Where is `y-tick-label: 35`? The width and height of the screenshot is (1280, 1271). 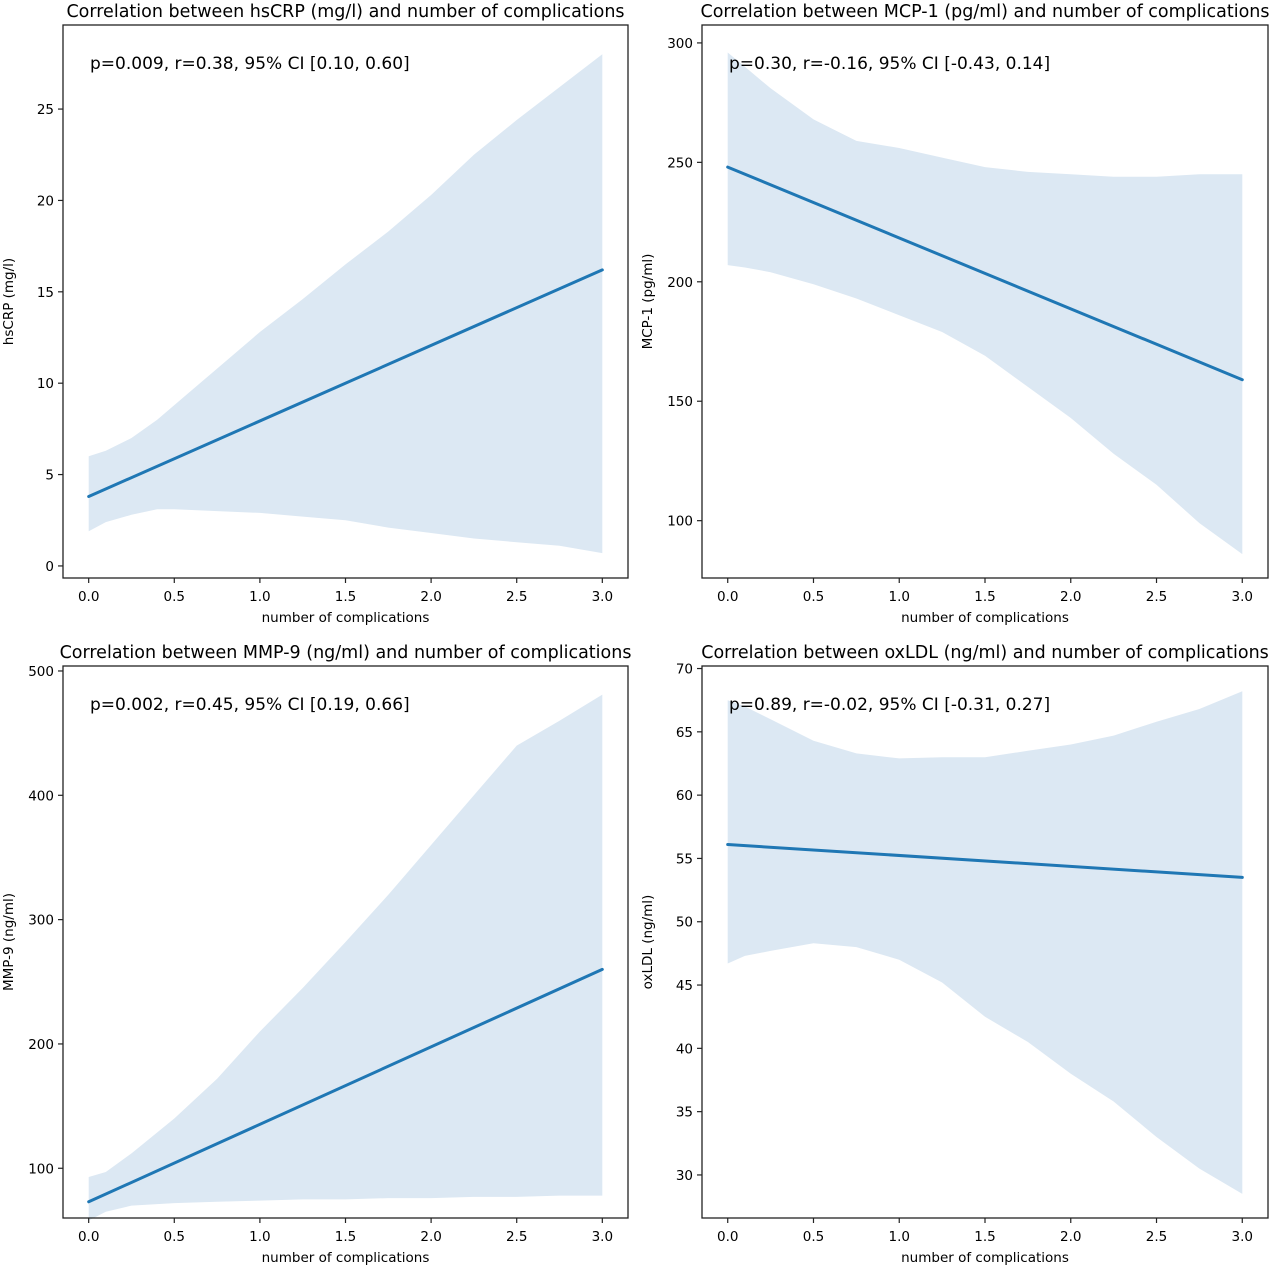
y-tick-label: 35 is located at coordinates (684, 1113).